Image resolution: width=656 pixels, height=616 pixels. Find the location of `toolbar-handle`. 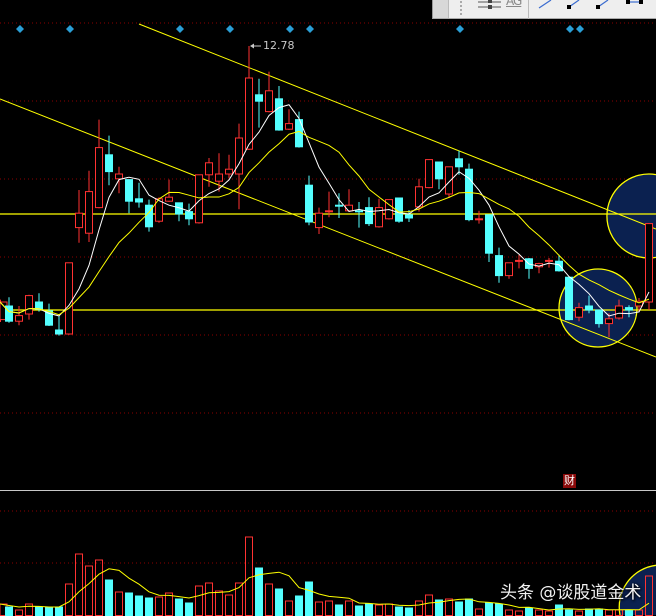

toolbar-handle is located at coordinates (441, 9).